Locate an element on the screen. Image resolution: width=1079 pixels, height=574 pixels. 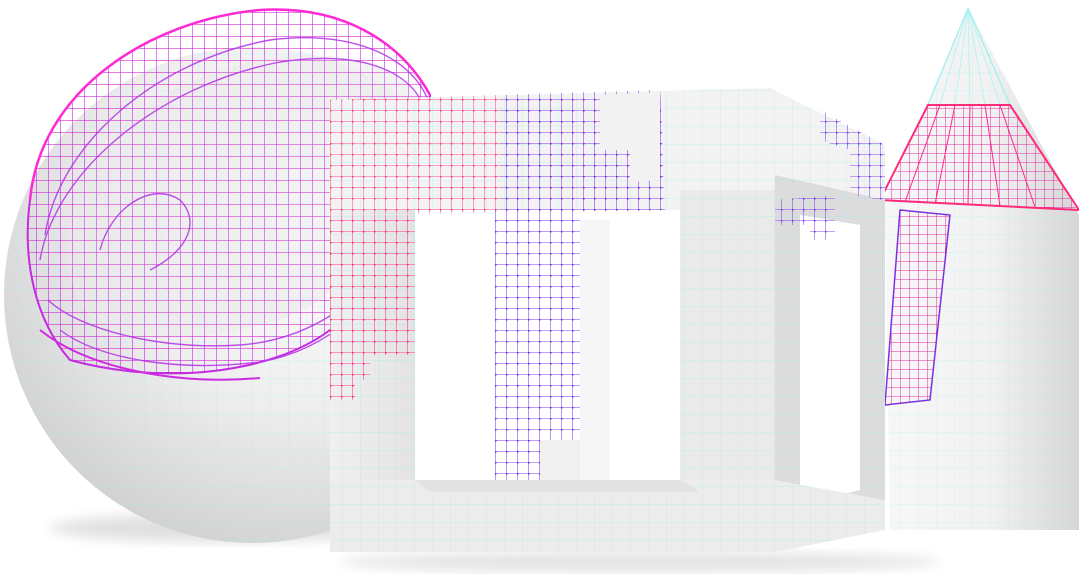
cone-wireframe-strip is located at coordinates (917, 307).